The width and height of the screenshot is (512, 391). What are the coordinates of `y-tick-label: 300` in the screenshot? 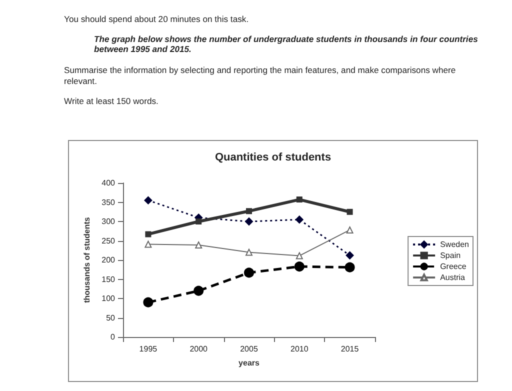 It's located at (109, 221).